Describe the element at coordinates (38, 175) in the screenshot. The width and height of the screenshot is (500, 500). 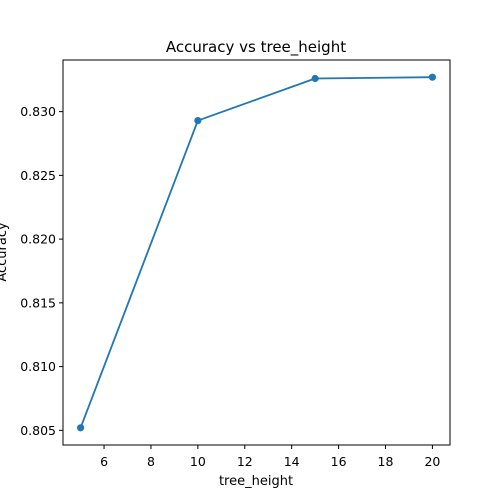
I see `y-tick-label: 0.825` at that location.